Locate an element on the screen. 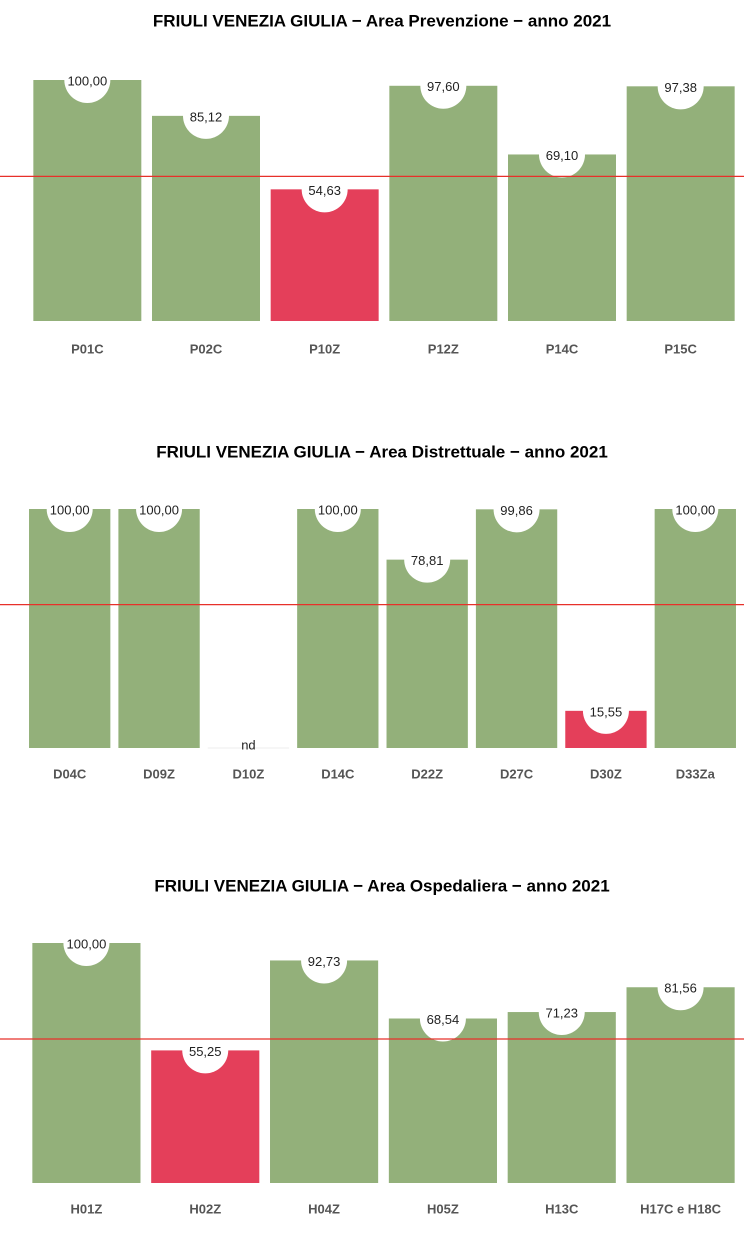  x-tick-label: P12Z is located at coordinates (443, 348).